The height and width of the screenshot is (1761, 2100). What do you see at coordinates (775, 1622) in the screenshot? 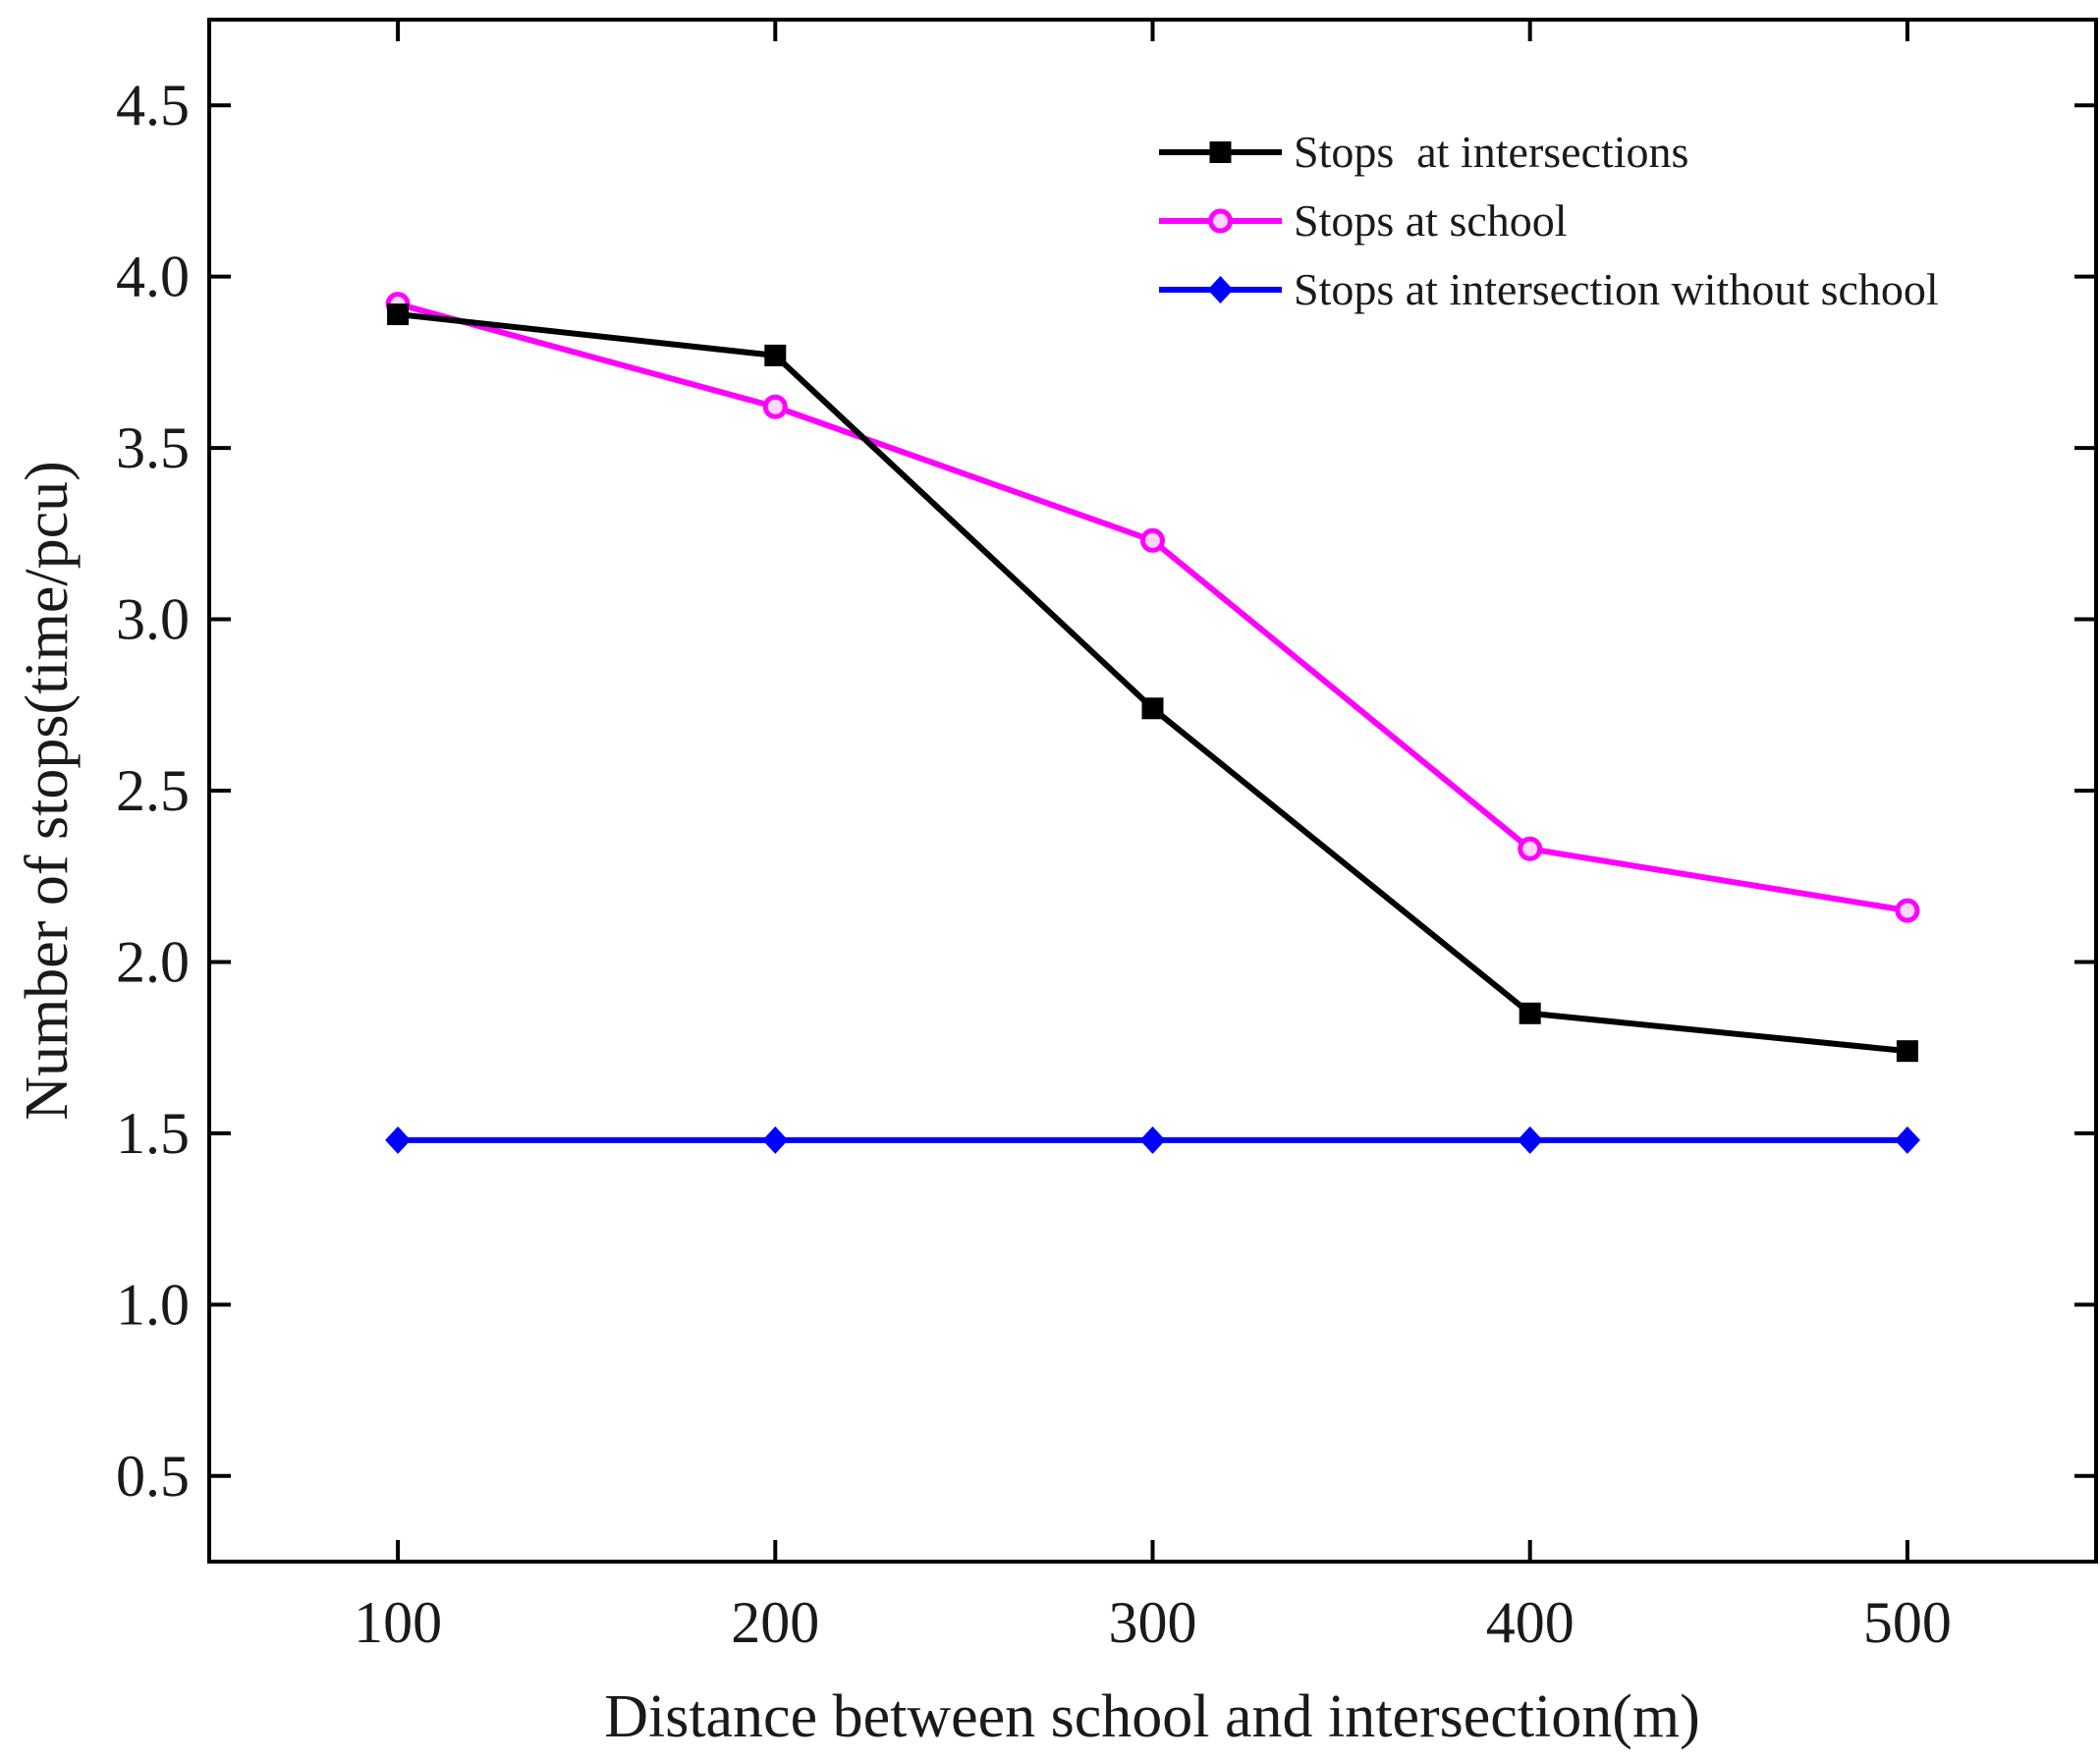
I see `x-tick-label: 200` at bounding box center [775, 1622].